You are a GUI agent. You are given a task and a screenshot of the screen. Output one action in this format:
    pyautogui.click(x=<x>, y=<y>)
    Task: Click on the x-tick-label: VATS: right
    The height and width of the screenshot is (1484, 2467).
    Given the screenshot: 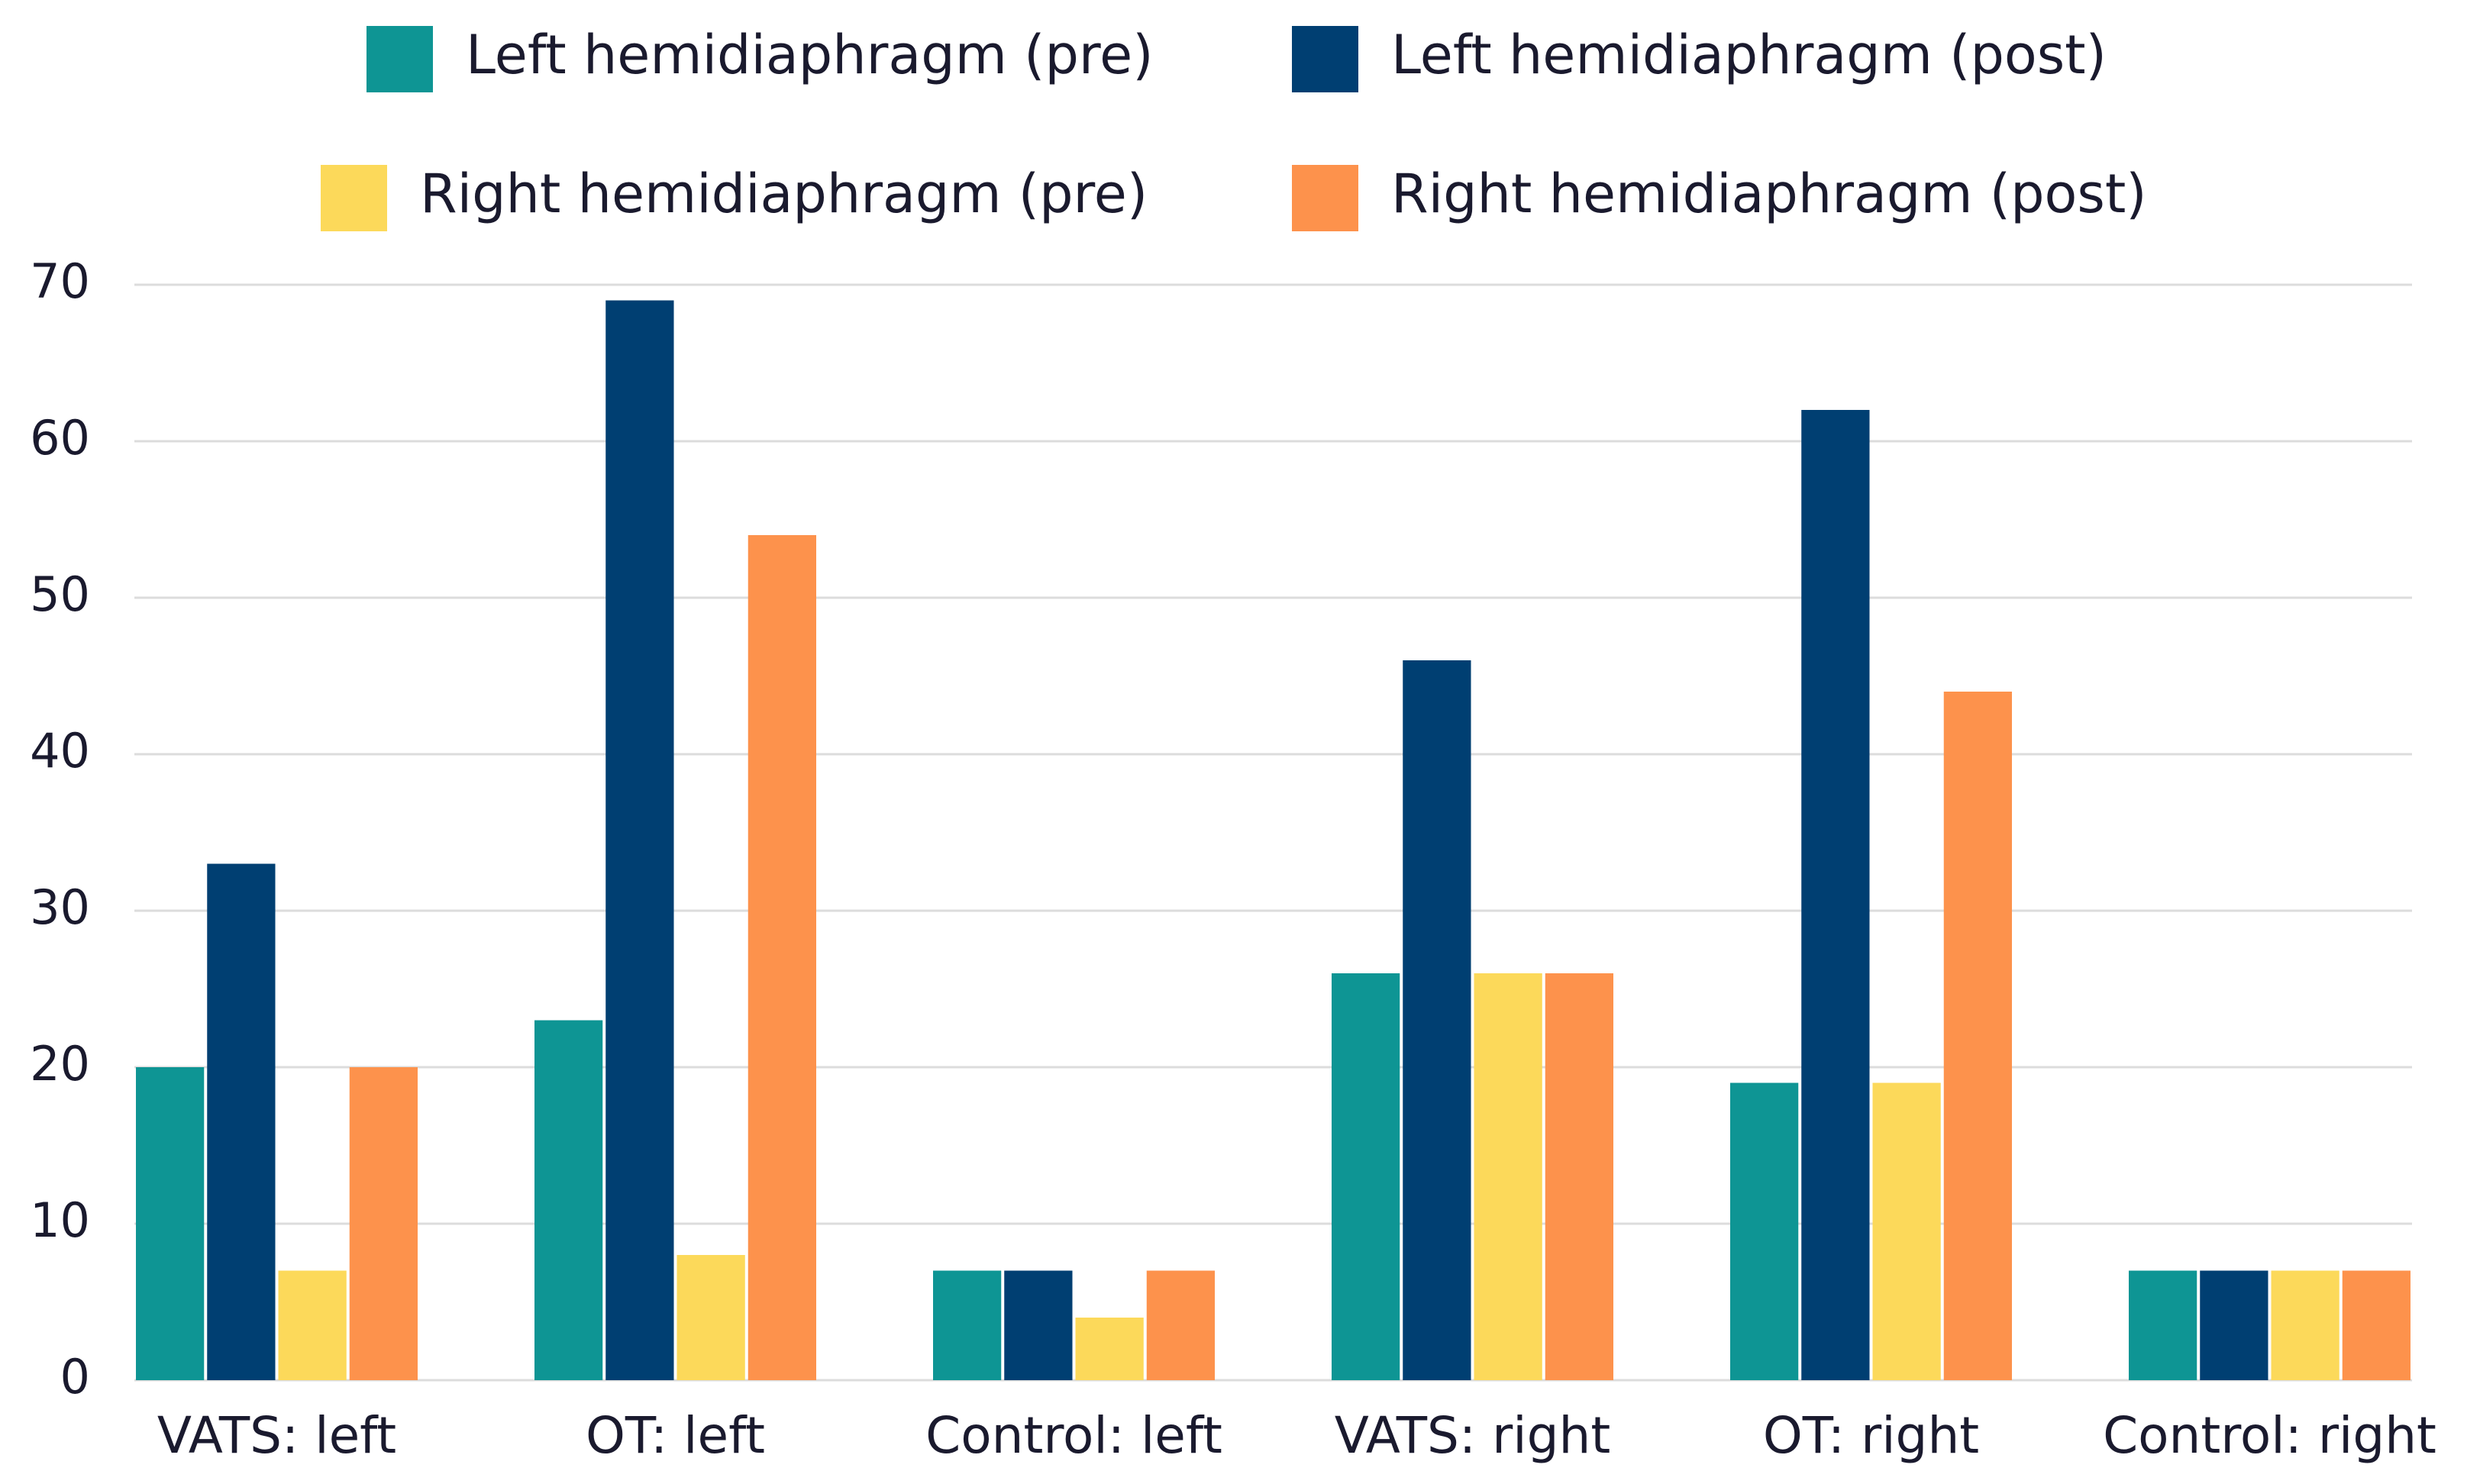 What is the action you would take?
    pyautogui.click(x=1472, y=1435)
    